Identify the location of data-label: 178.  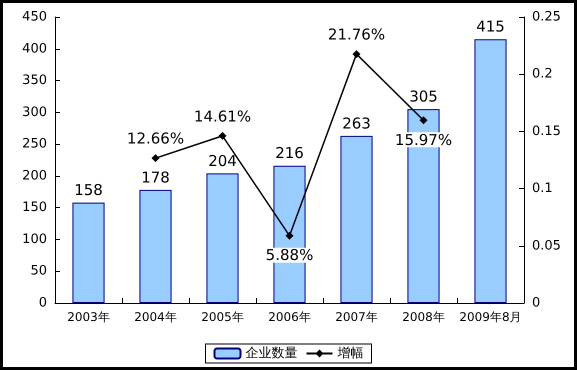
(155, 177).